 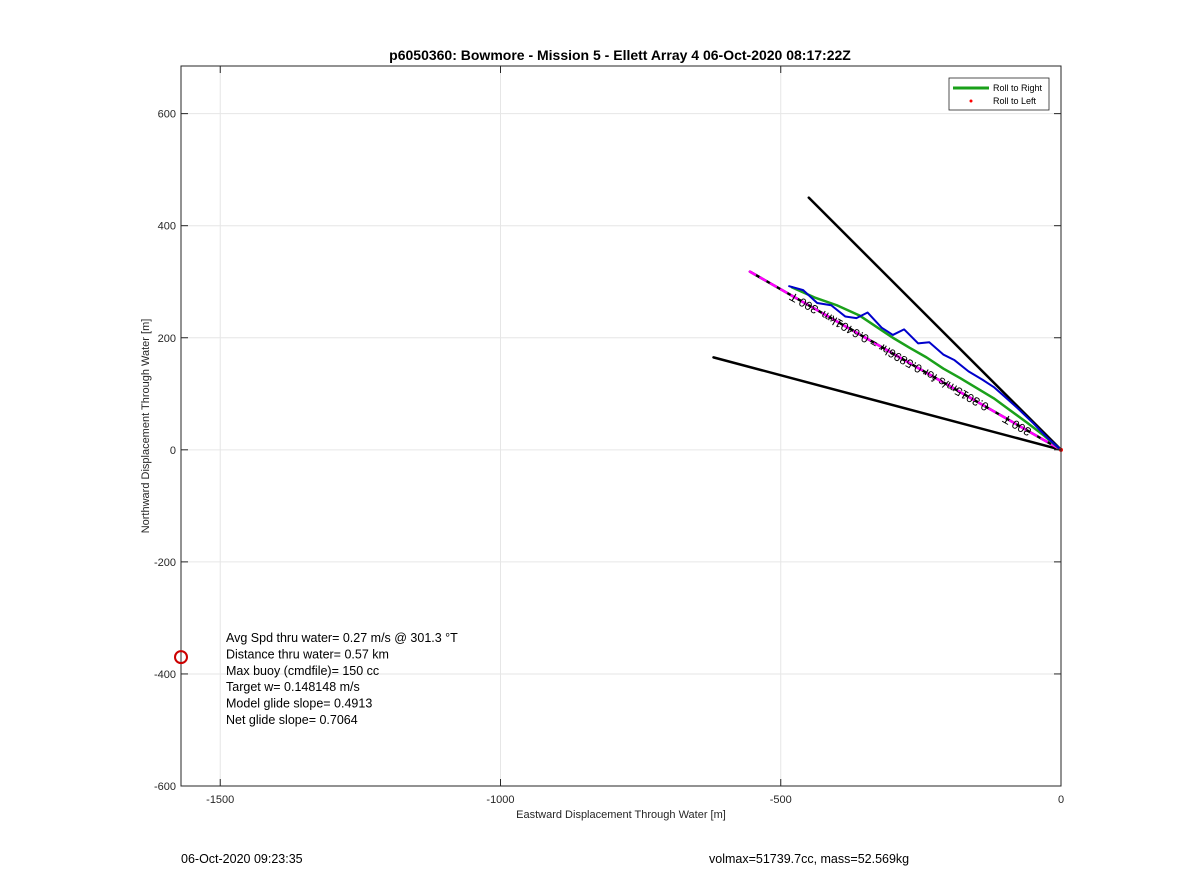 What do you see at coordinates (307, 654) in the screenshot?
I see `annotation-line: Distance thru water= 0.57 km` at bounding box center [307, 654].